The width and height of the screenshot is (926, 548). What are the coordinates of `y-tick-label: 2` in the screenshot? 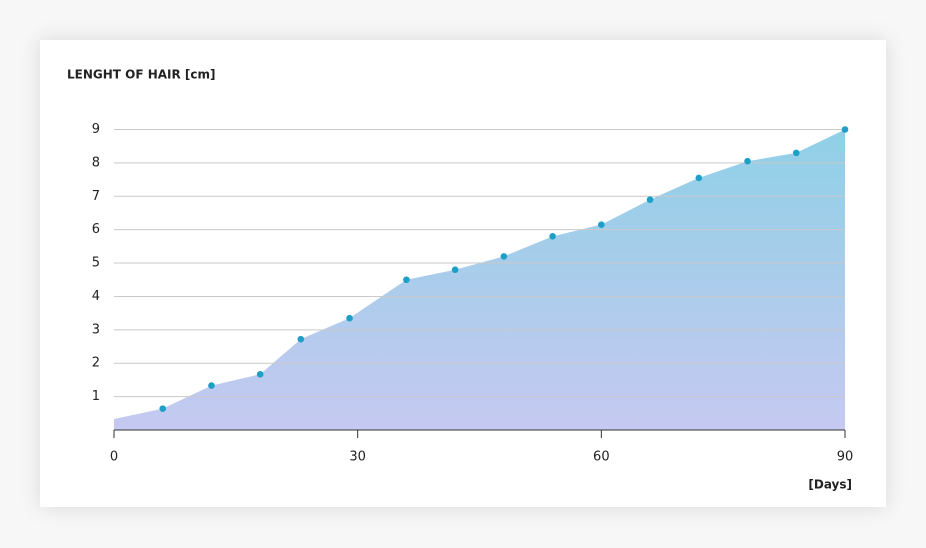 It's located at (96, 363).